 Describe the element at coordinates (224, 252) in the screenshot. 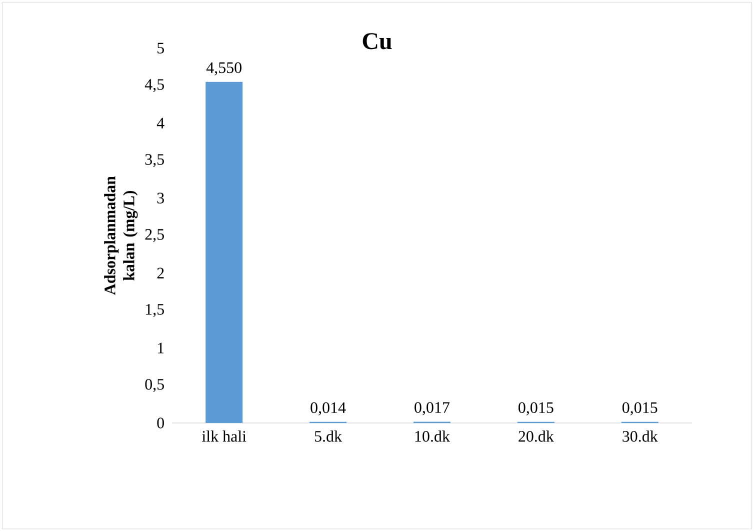

I see `bar` at that location.